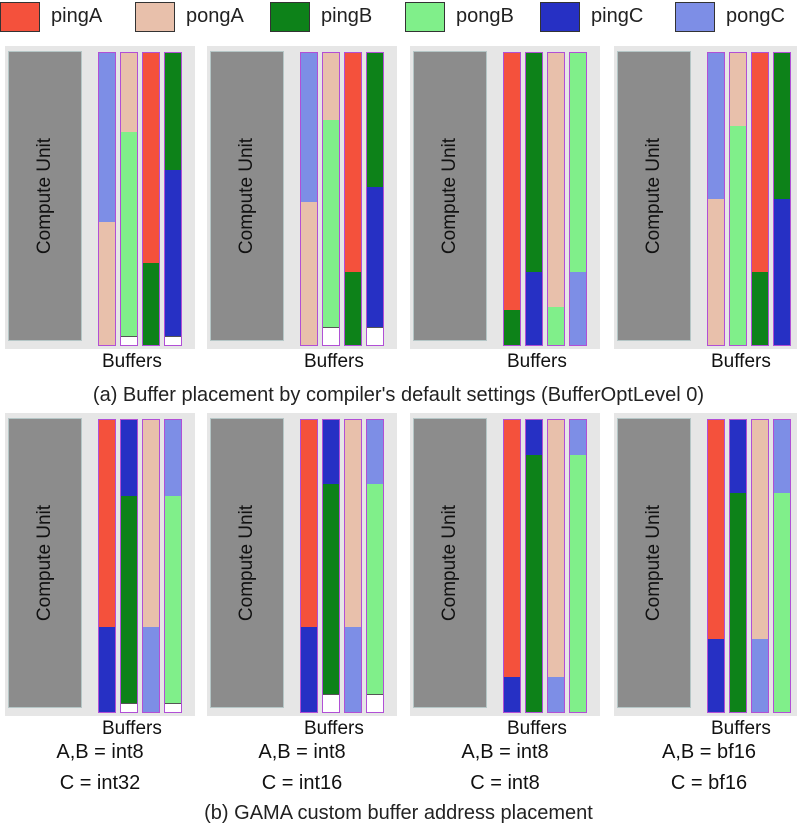  Describe the element at coordinates (736, 17) in the screenshot. I see `legend-item-pongC: pongC` at that location.